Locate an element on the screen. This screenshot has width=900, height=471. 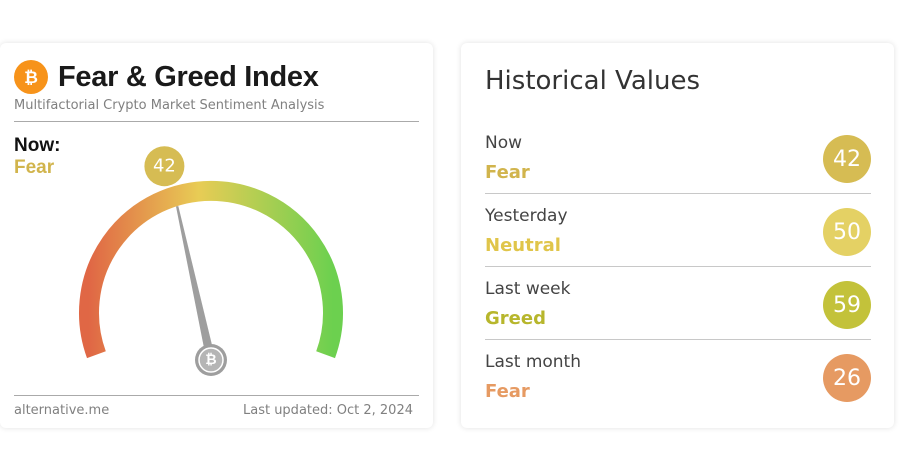
gauge-value-bubble: 42 is located at coordinates (164, 166).